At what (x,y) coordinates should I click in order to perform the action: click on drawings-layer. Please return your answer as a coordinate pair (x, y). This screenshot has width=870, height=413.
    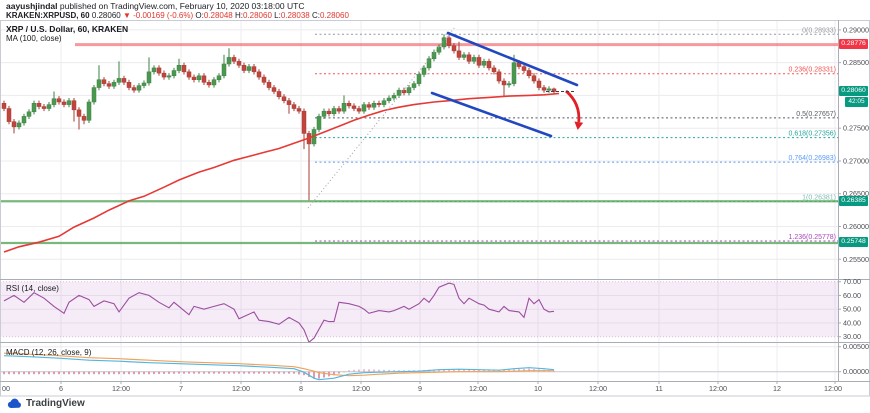
    Looking at the image, I should click on (445, 117).